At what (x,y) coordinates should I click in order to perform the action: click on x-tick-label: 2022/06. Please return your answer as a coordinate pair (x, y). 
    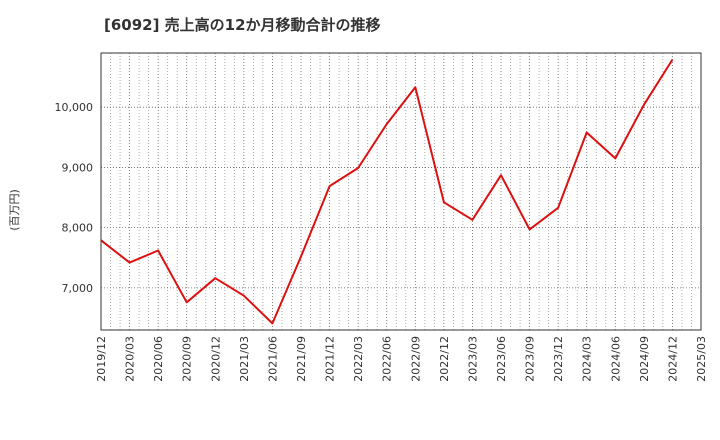
    Looking at the image, I should click on (387, 359).